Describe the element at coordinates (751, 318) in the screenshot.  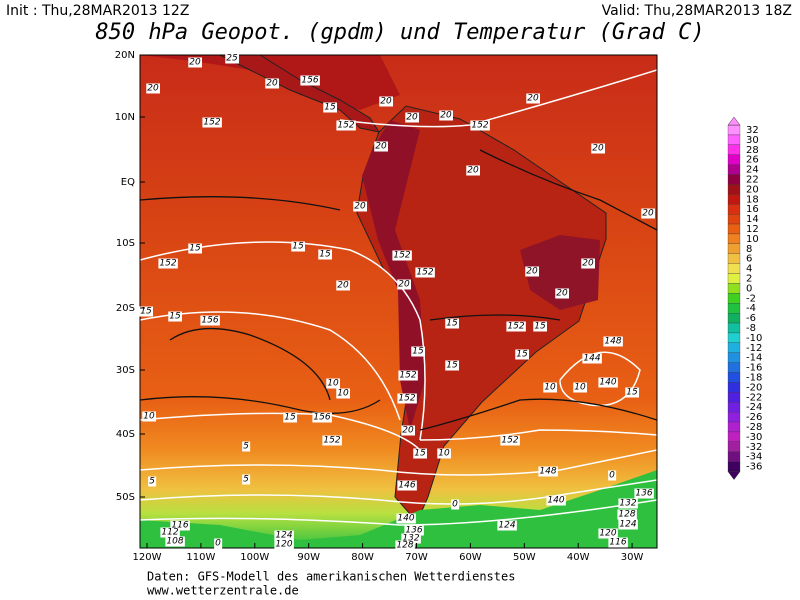
I see `colorbar-label: -6` at that location.